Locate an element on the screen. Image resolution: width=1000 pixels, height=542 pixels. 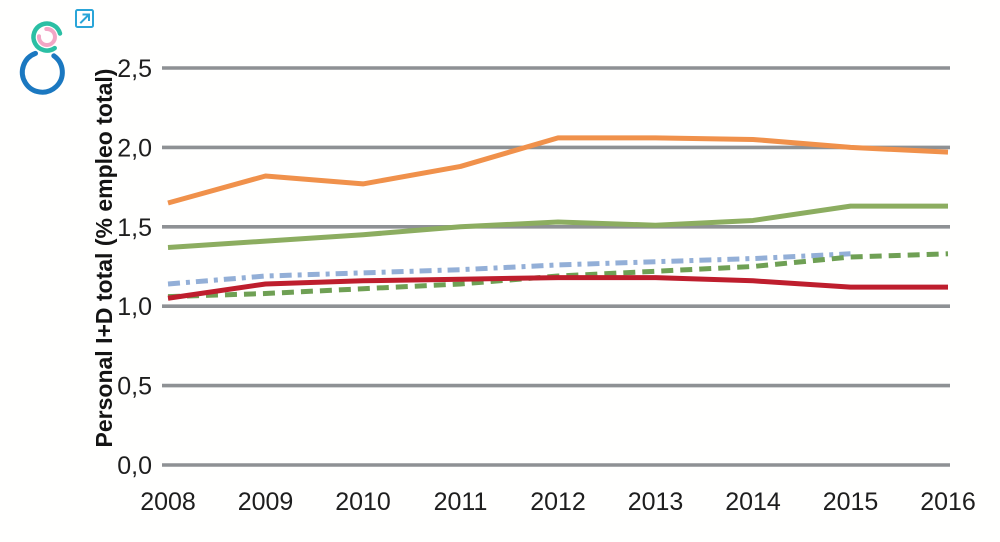
external-link-icon is located at coordinates (84, 18).